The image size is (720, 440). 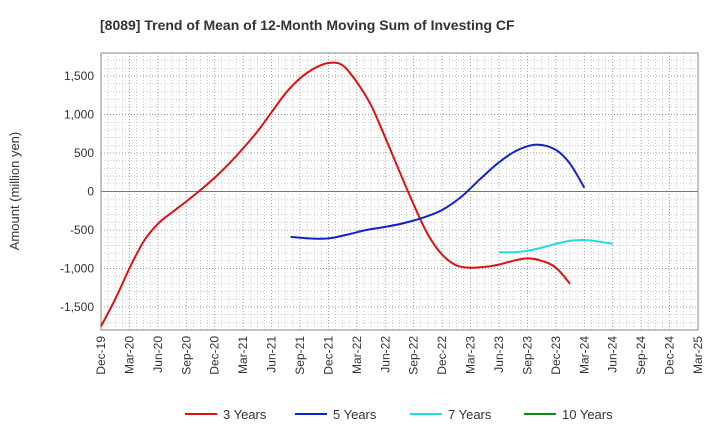 What do you see at coordinates (158, 354) in the screenshot?
I see `x-tick-label: Jun-20` at bounding box center [158, 354].